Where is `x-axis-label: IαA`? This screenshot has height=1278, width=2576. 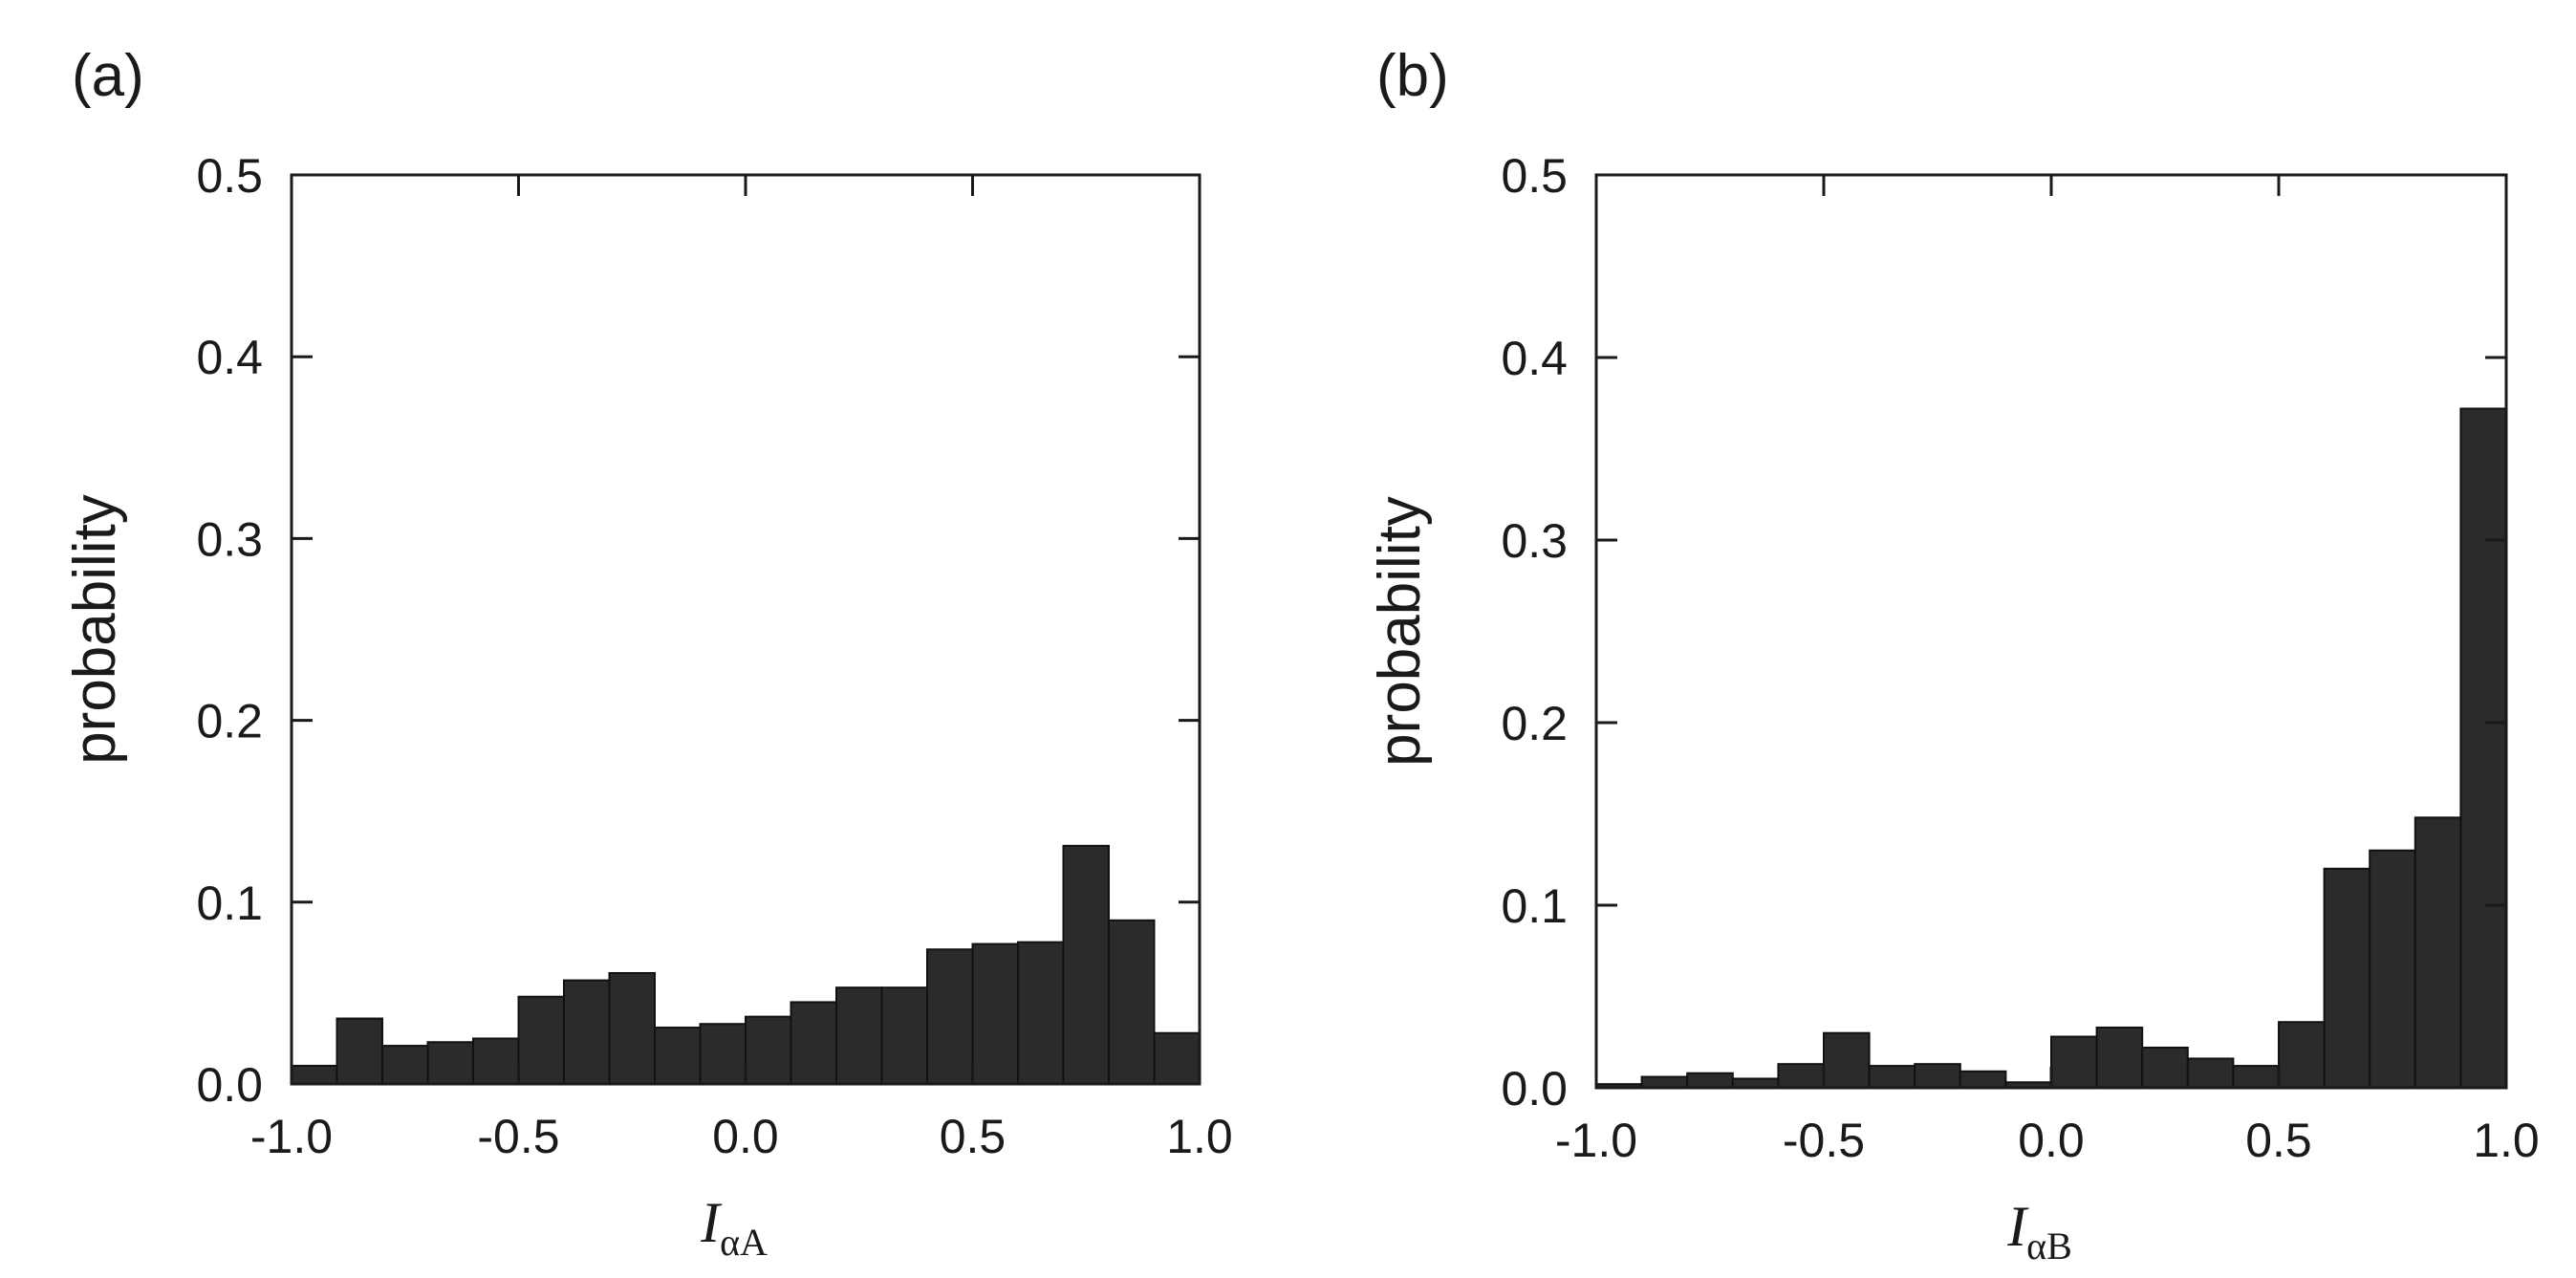 x-axis-label: IαA is located at coordinates (734, 1227).